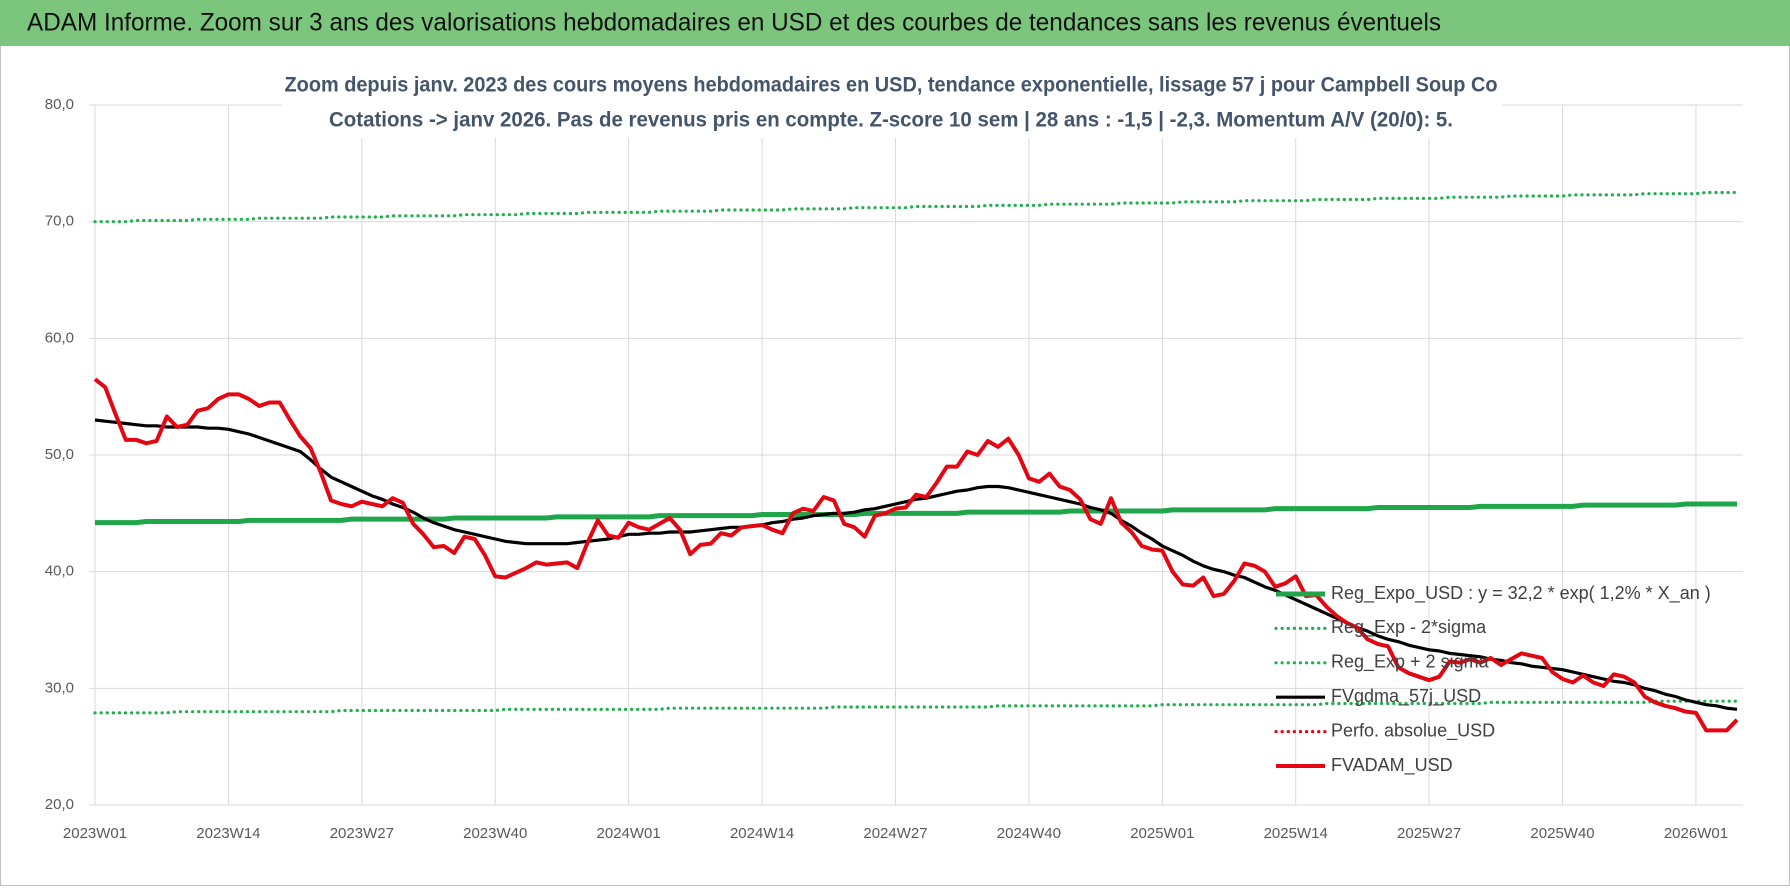  I want to click on x-tick-label: 2025W27, so click(1429, 833).